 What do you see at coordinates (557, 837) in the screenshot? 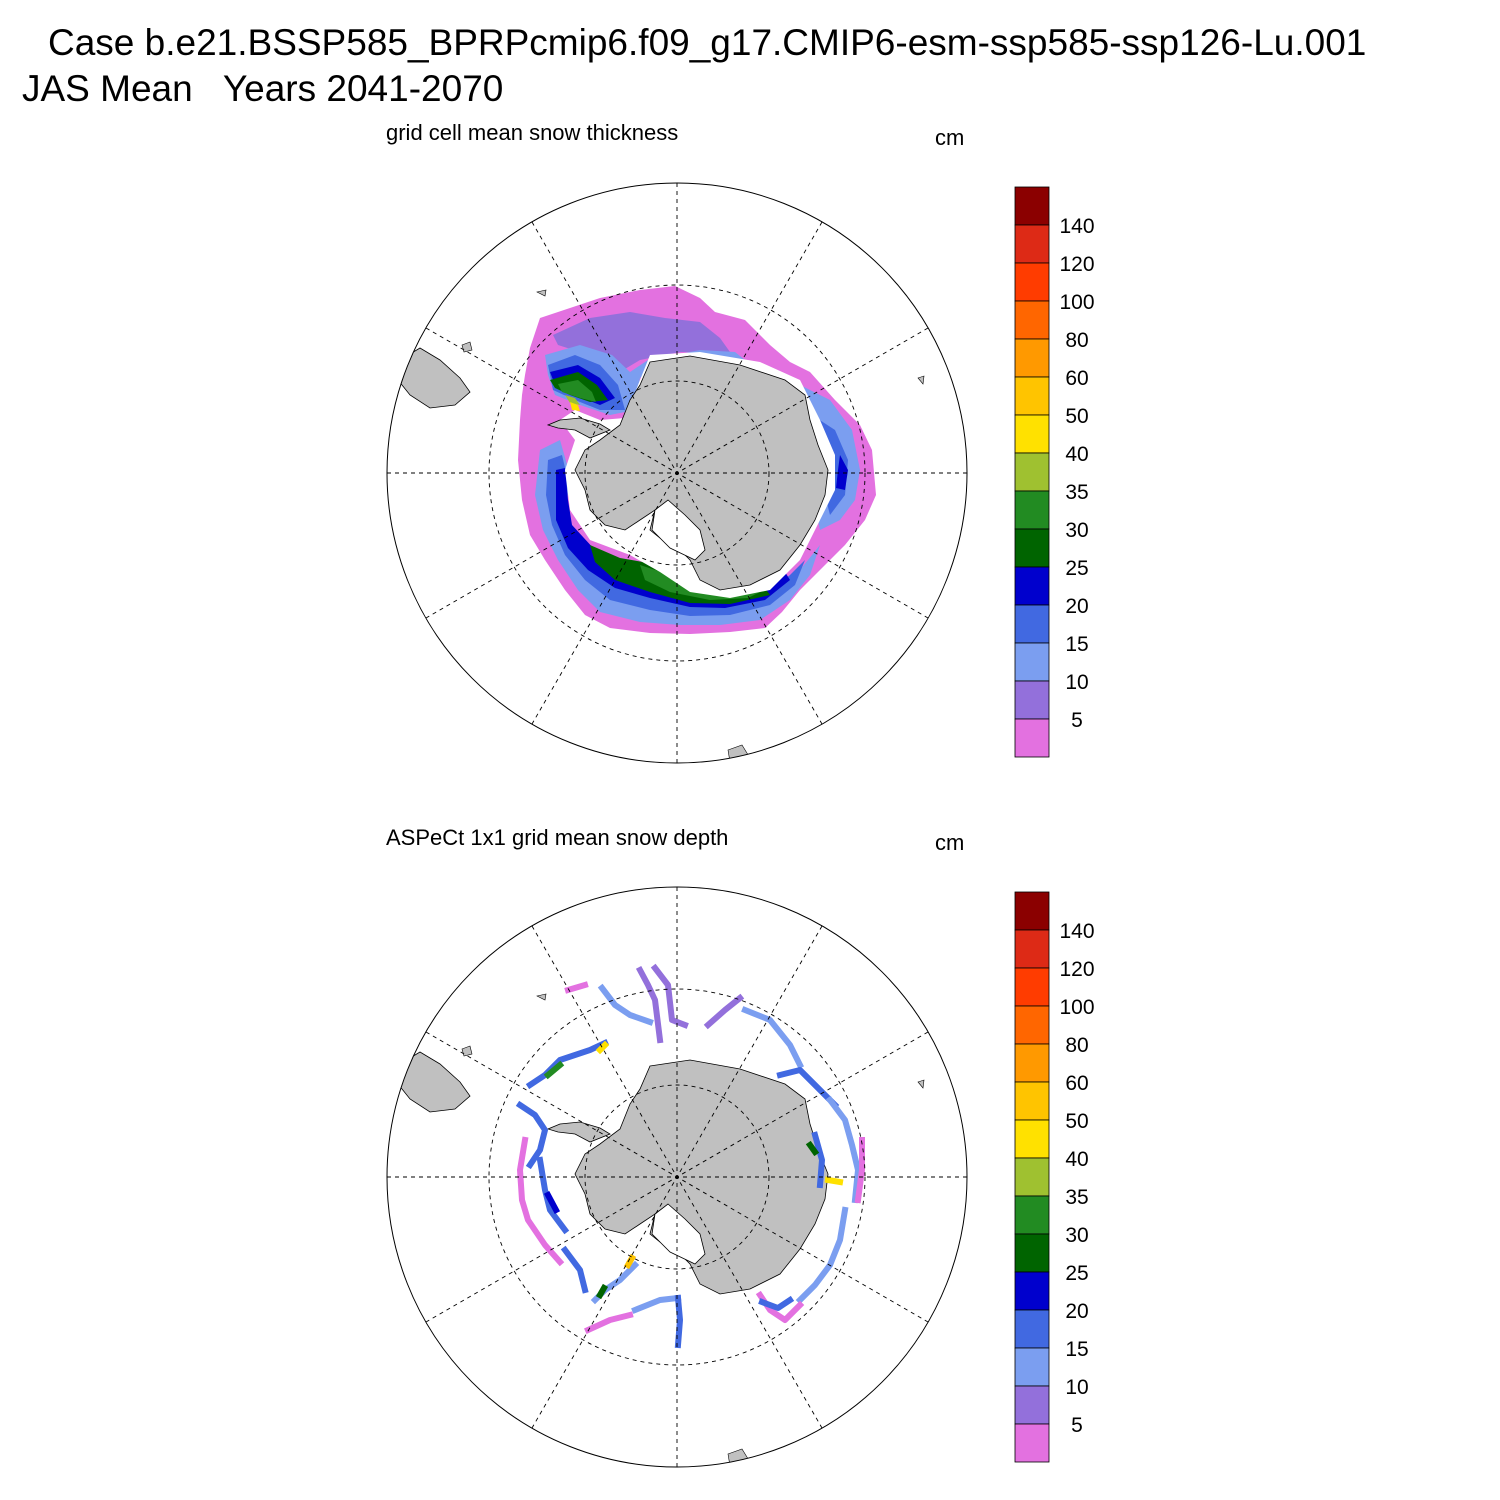
I see `panel-title: ASPeCt 1x1 grid mean snow depth` at bounding box center [557, 837].